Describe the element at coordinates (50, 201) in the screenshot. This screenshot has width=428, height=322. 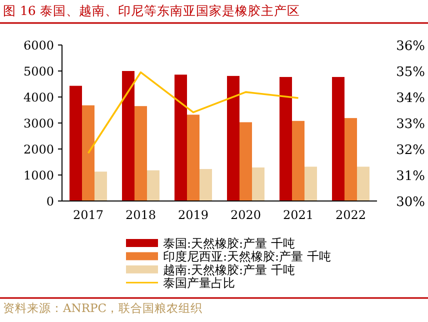
I see `y-tick-label: 0` at that location.